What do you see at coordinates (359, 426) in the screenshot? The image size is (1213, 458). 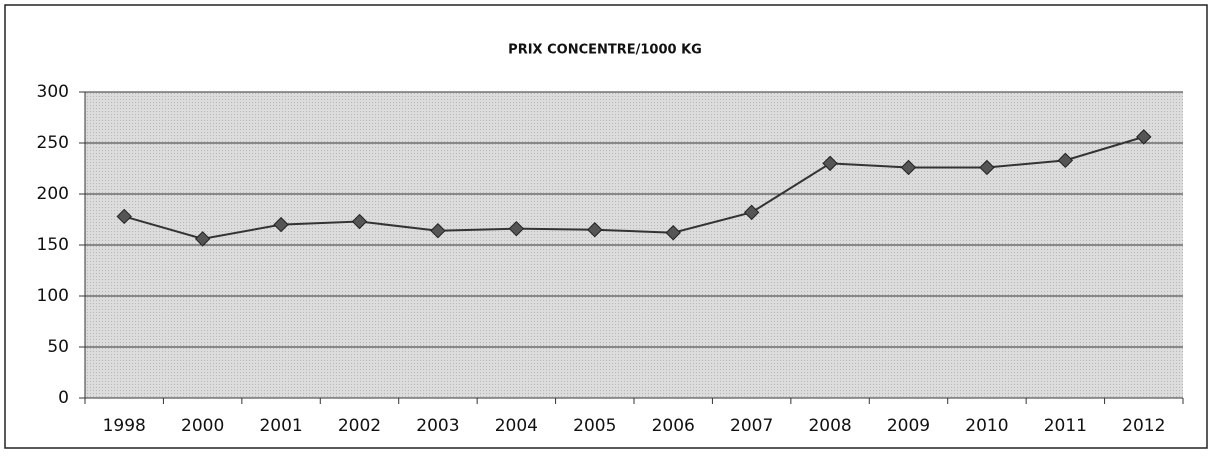 I see `x-tick-label: 2002` at bounding box center [359, 426].